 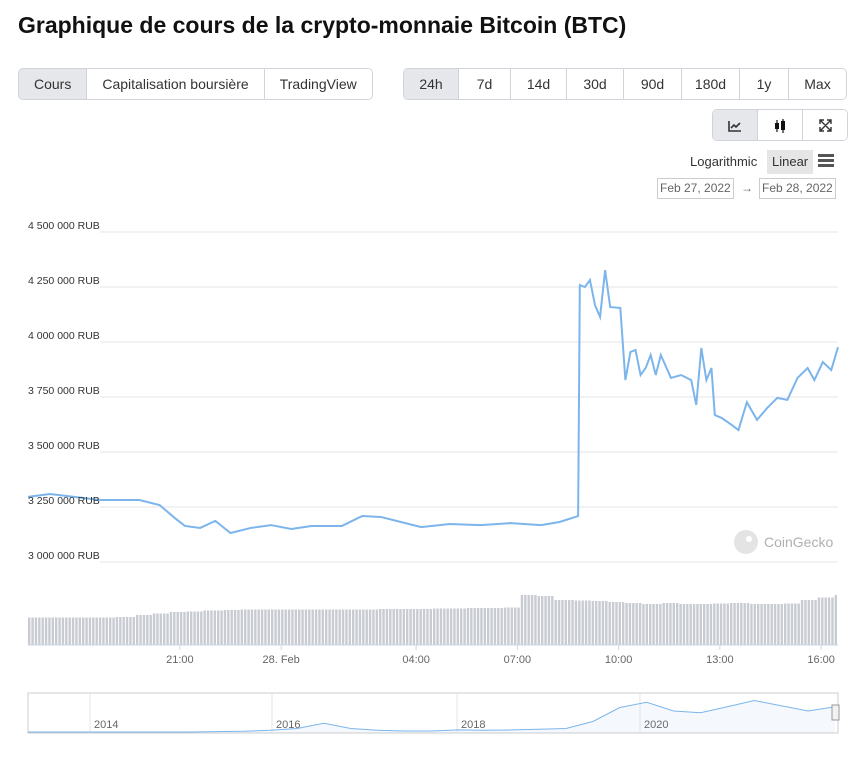 I want to click on y-tick-label: 4 250 000 RUB, so click(x=64, y=281).